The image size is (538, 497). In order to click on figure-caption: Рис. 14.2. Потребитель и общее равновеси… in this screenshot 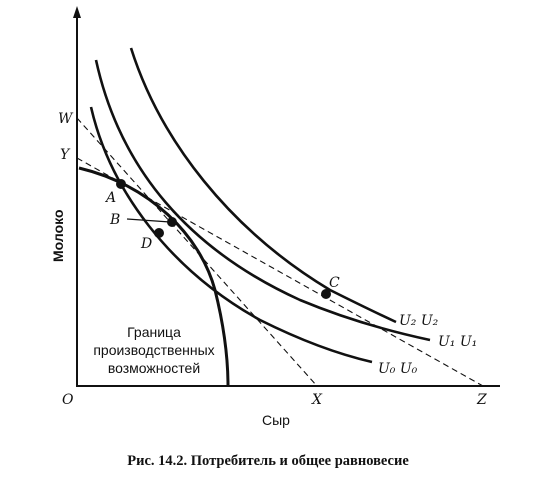, I will do `click(268, 461)`.